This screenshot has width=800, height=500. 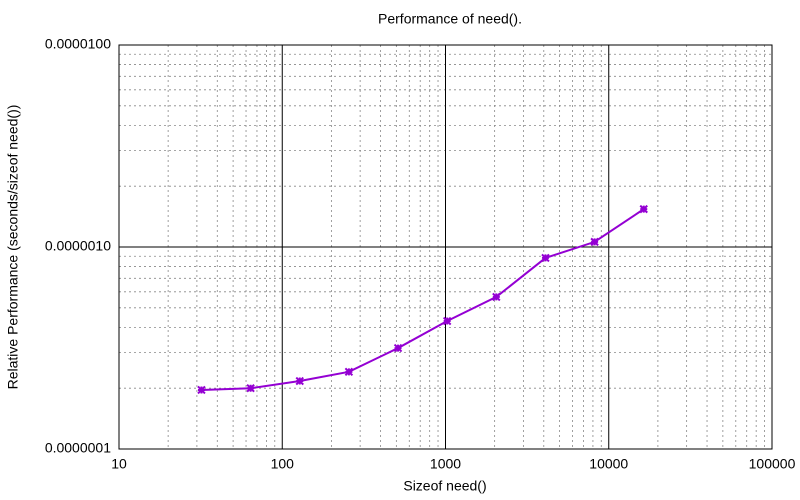 I want to click on x-tick-label: 1000, so click(x=445, y=464).